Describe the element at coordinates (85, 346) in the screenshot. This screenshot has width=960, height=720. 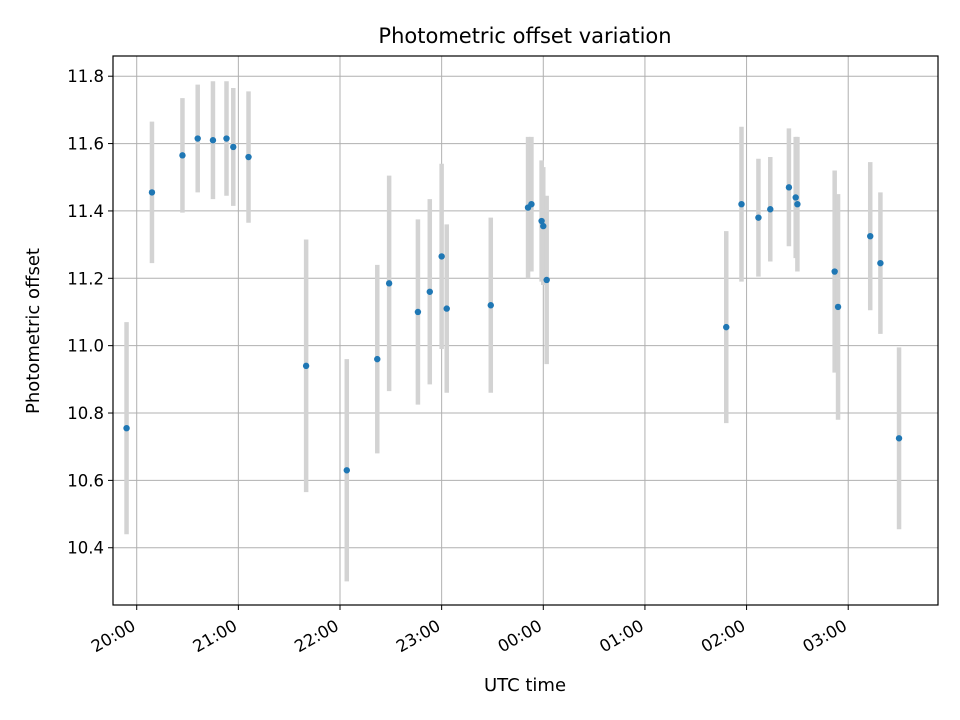
I see `y-tick-label: 11.0` at that location.